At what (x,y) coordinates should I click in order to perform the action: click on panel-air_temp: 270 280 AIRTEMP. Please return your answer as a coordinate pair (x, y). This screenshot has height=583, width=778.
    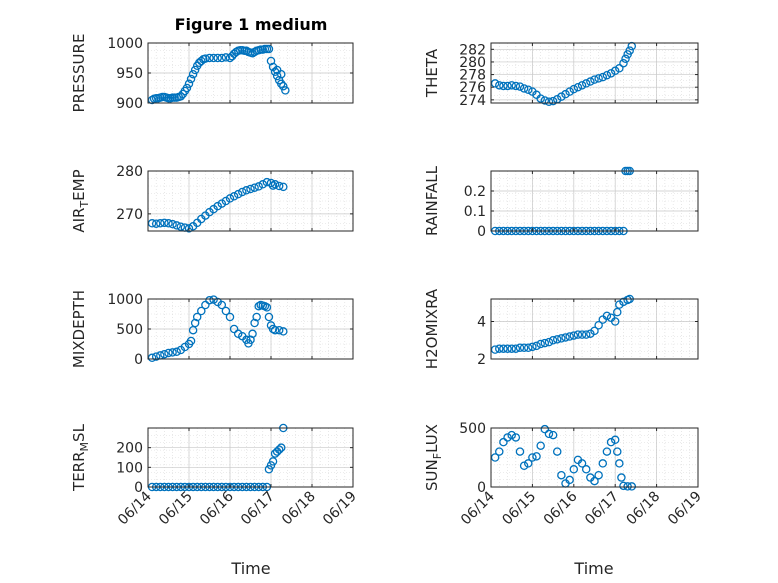
    Looking at the image, I should click on (212, 198).